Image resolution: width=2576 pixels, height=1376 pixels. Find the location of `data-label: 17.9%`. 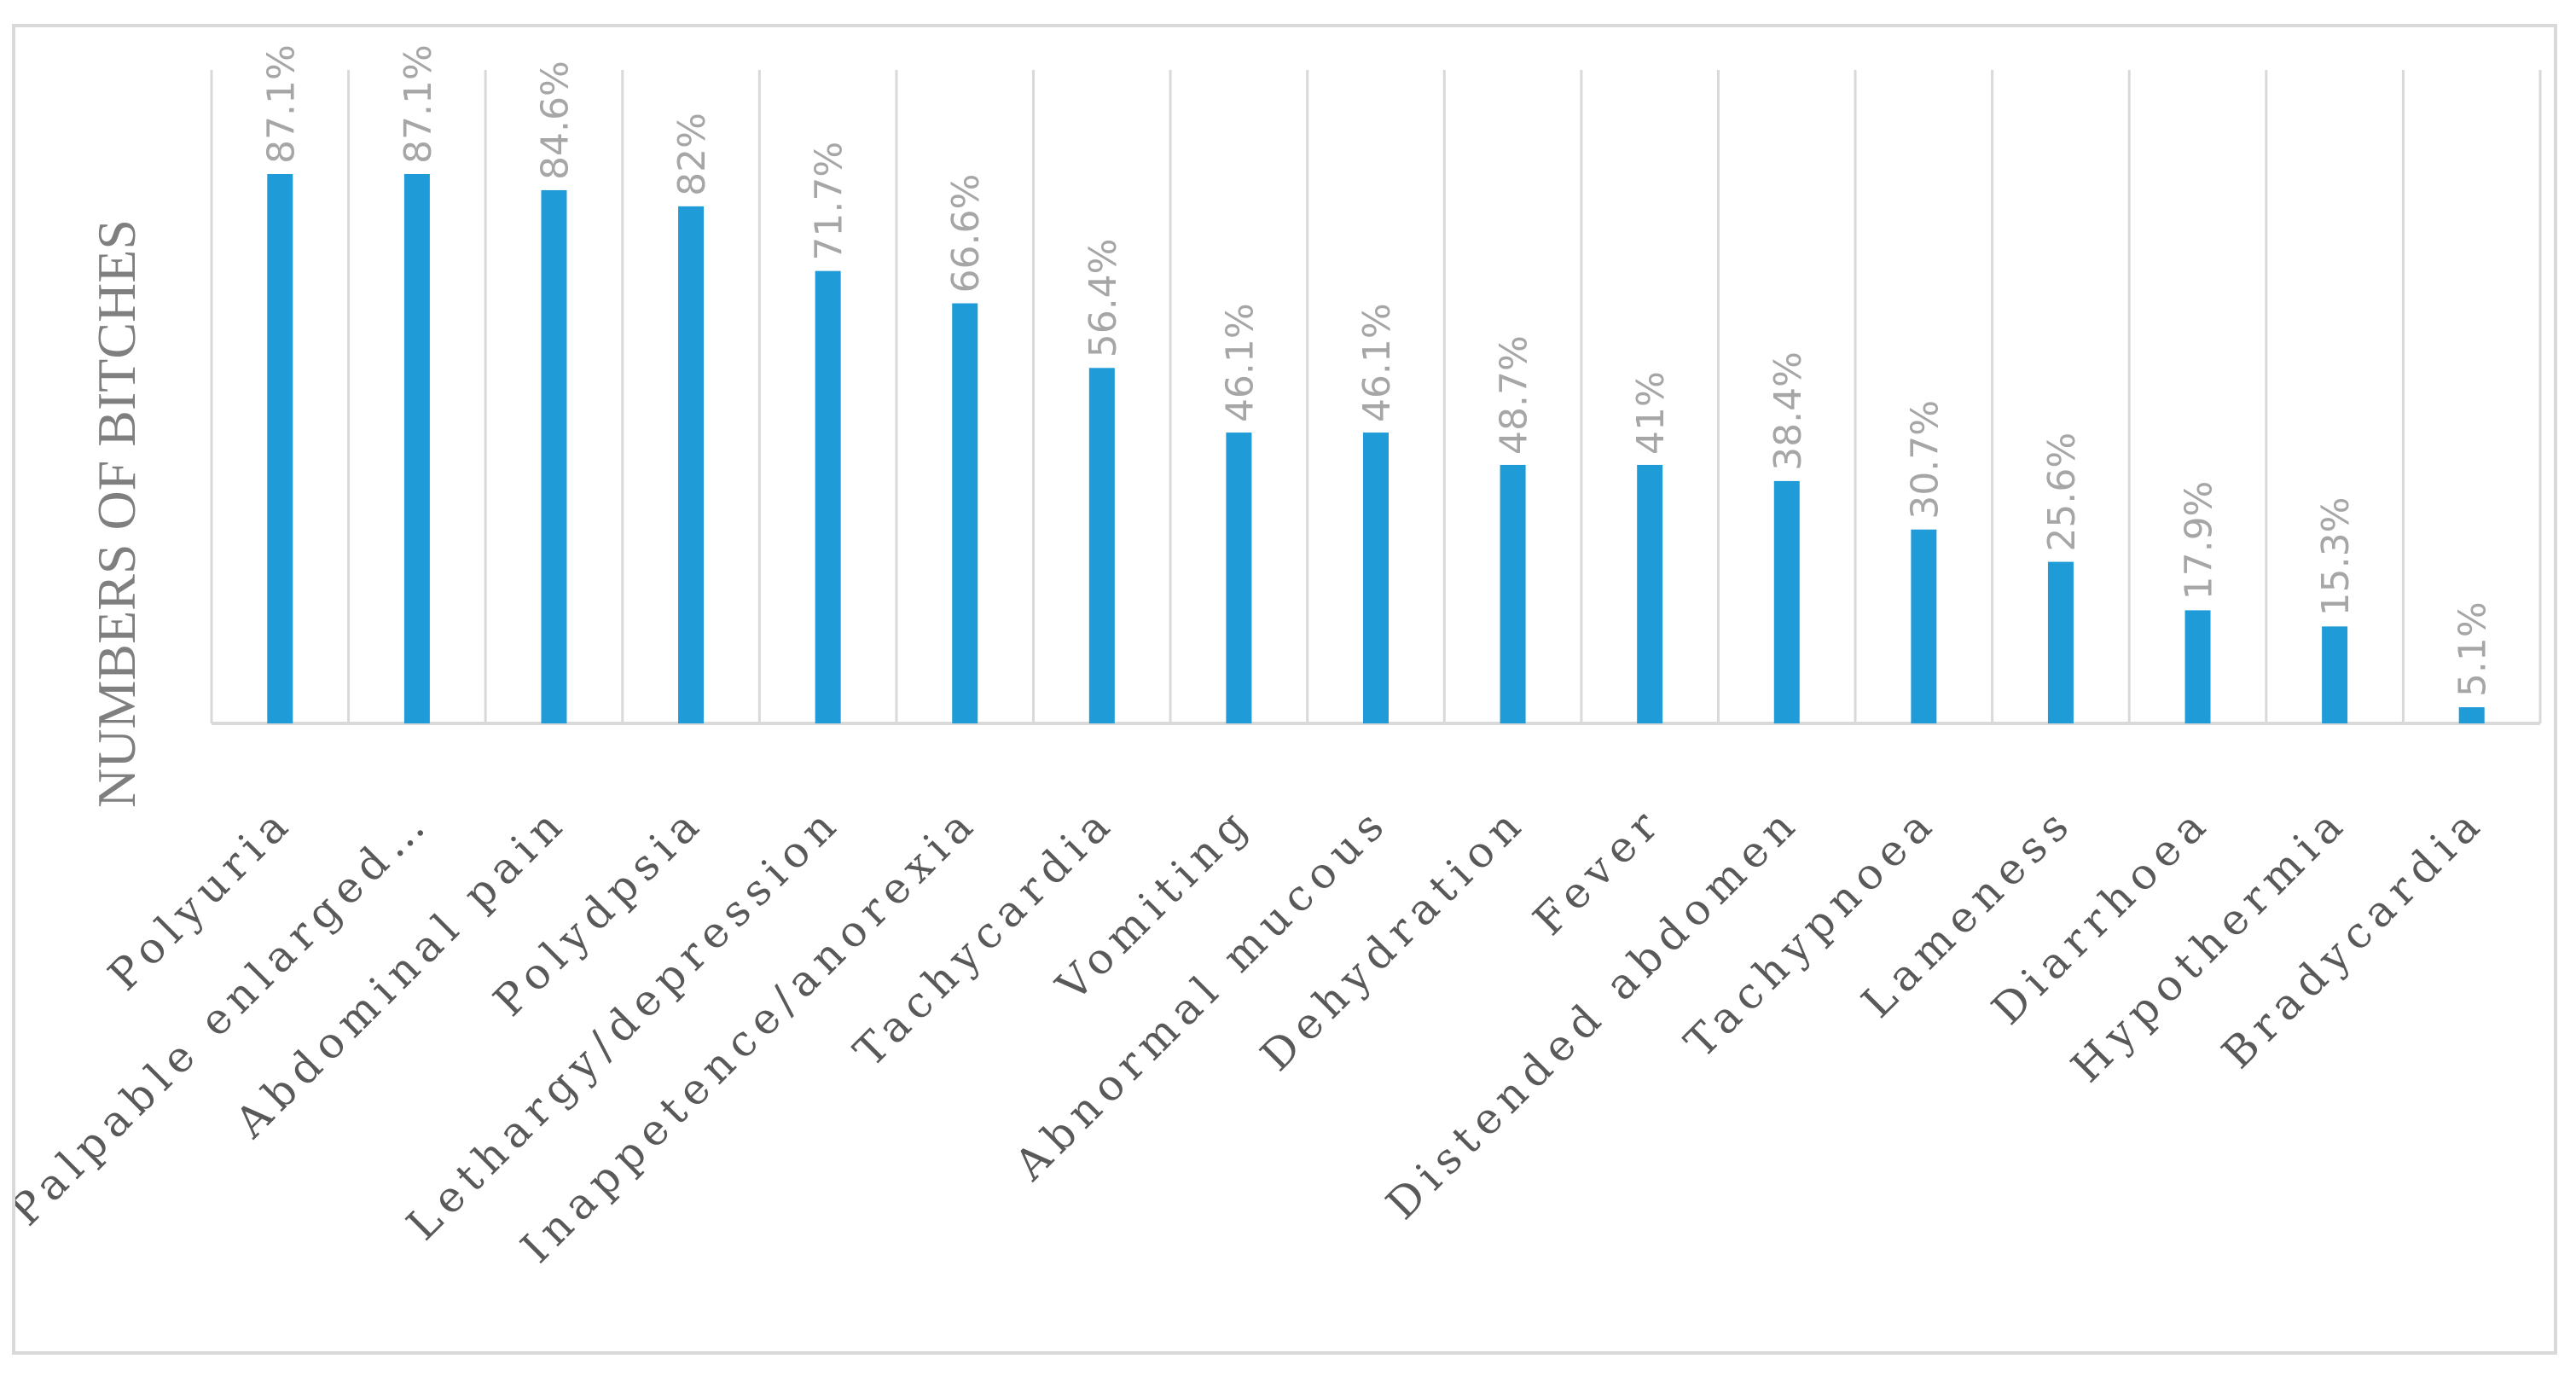

data-label: 17.9% is located at coordinates (2199, 541).